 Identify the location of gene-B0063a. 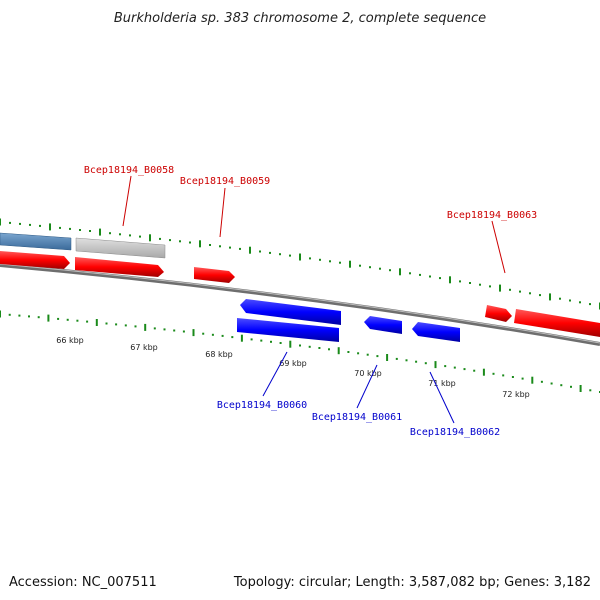
(498, 313).